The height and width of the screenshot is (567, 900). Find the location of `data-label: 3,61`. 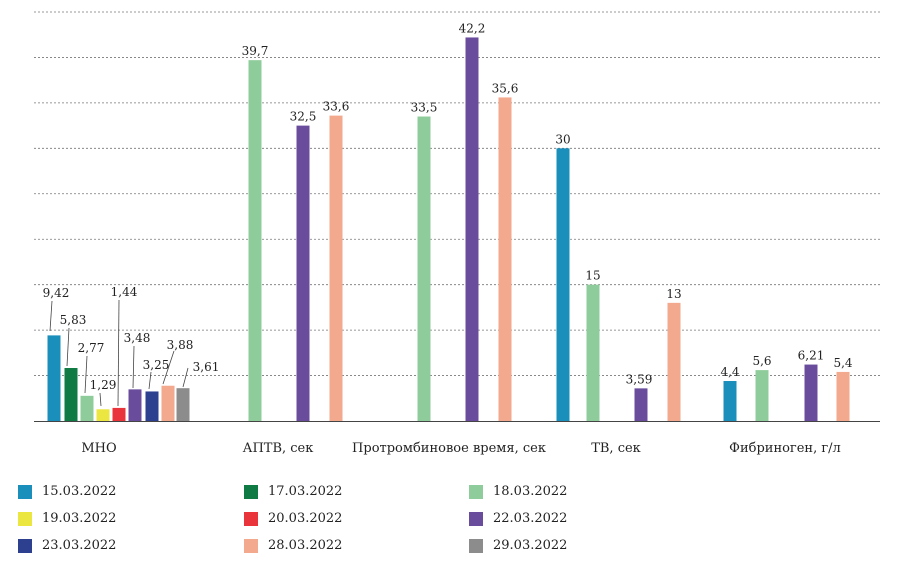

data-label: 3,61 is located at coordinates (206, 367).